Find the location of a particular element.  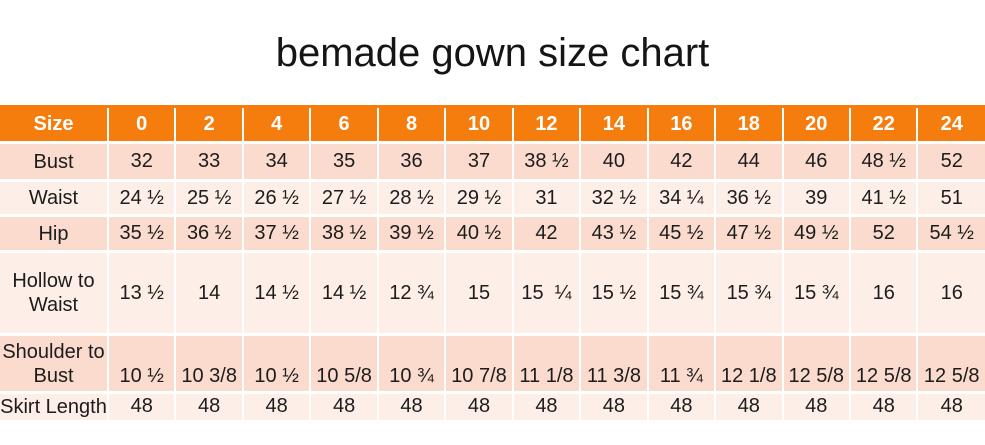

table-row-skirt-length: Skirt Length 48 48 48 48 48 48 48 48 48 48 48 48 48 is located at coordinates (492, 406).